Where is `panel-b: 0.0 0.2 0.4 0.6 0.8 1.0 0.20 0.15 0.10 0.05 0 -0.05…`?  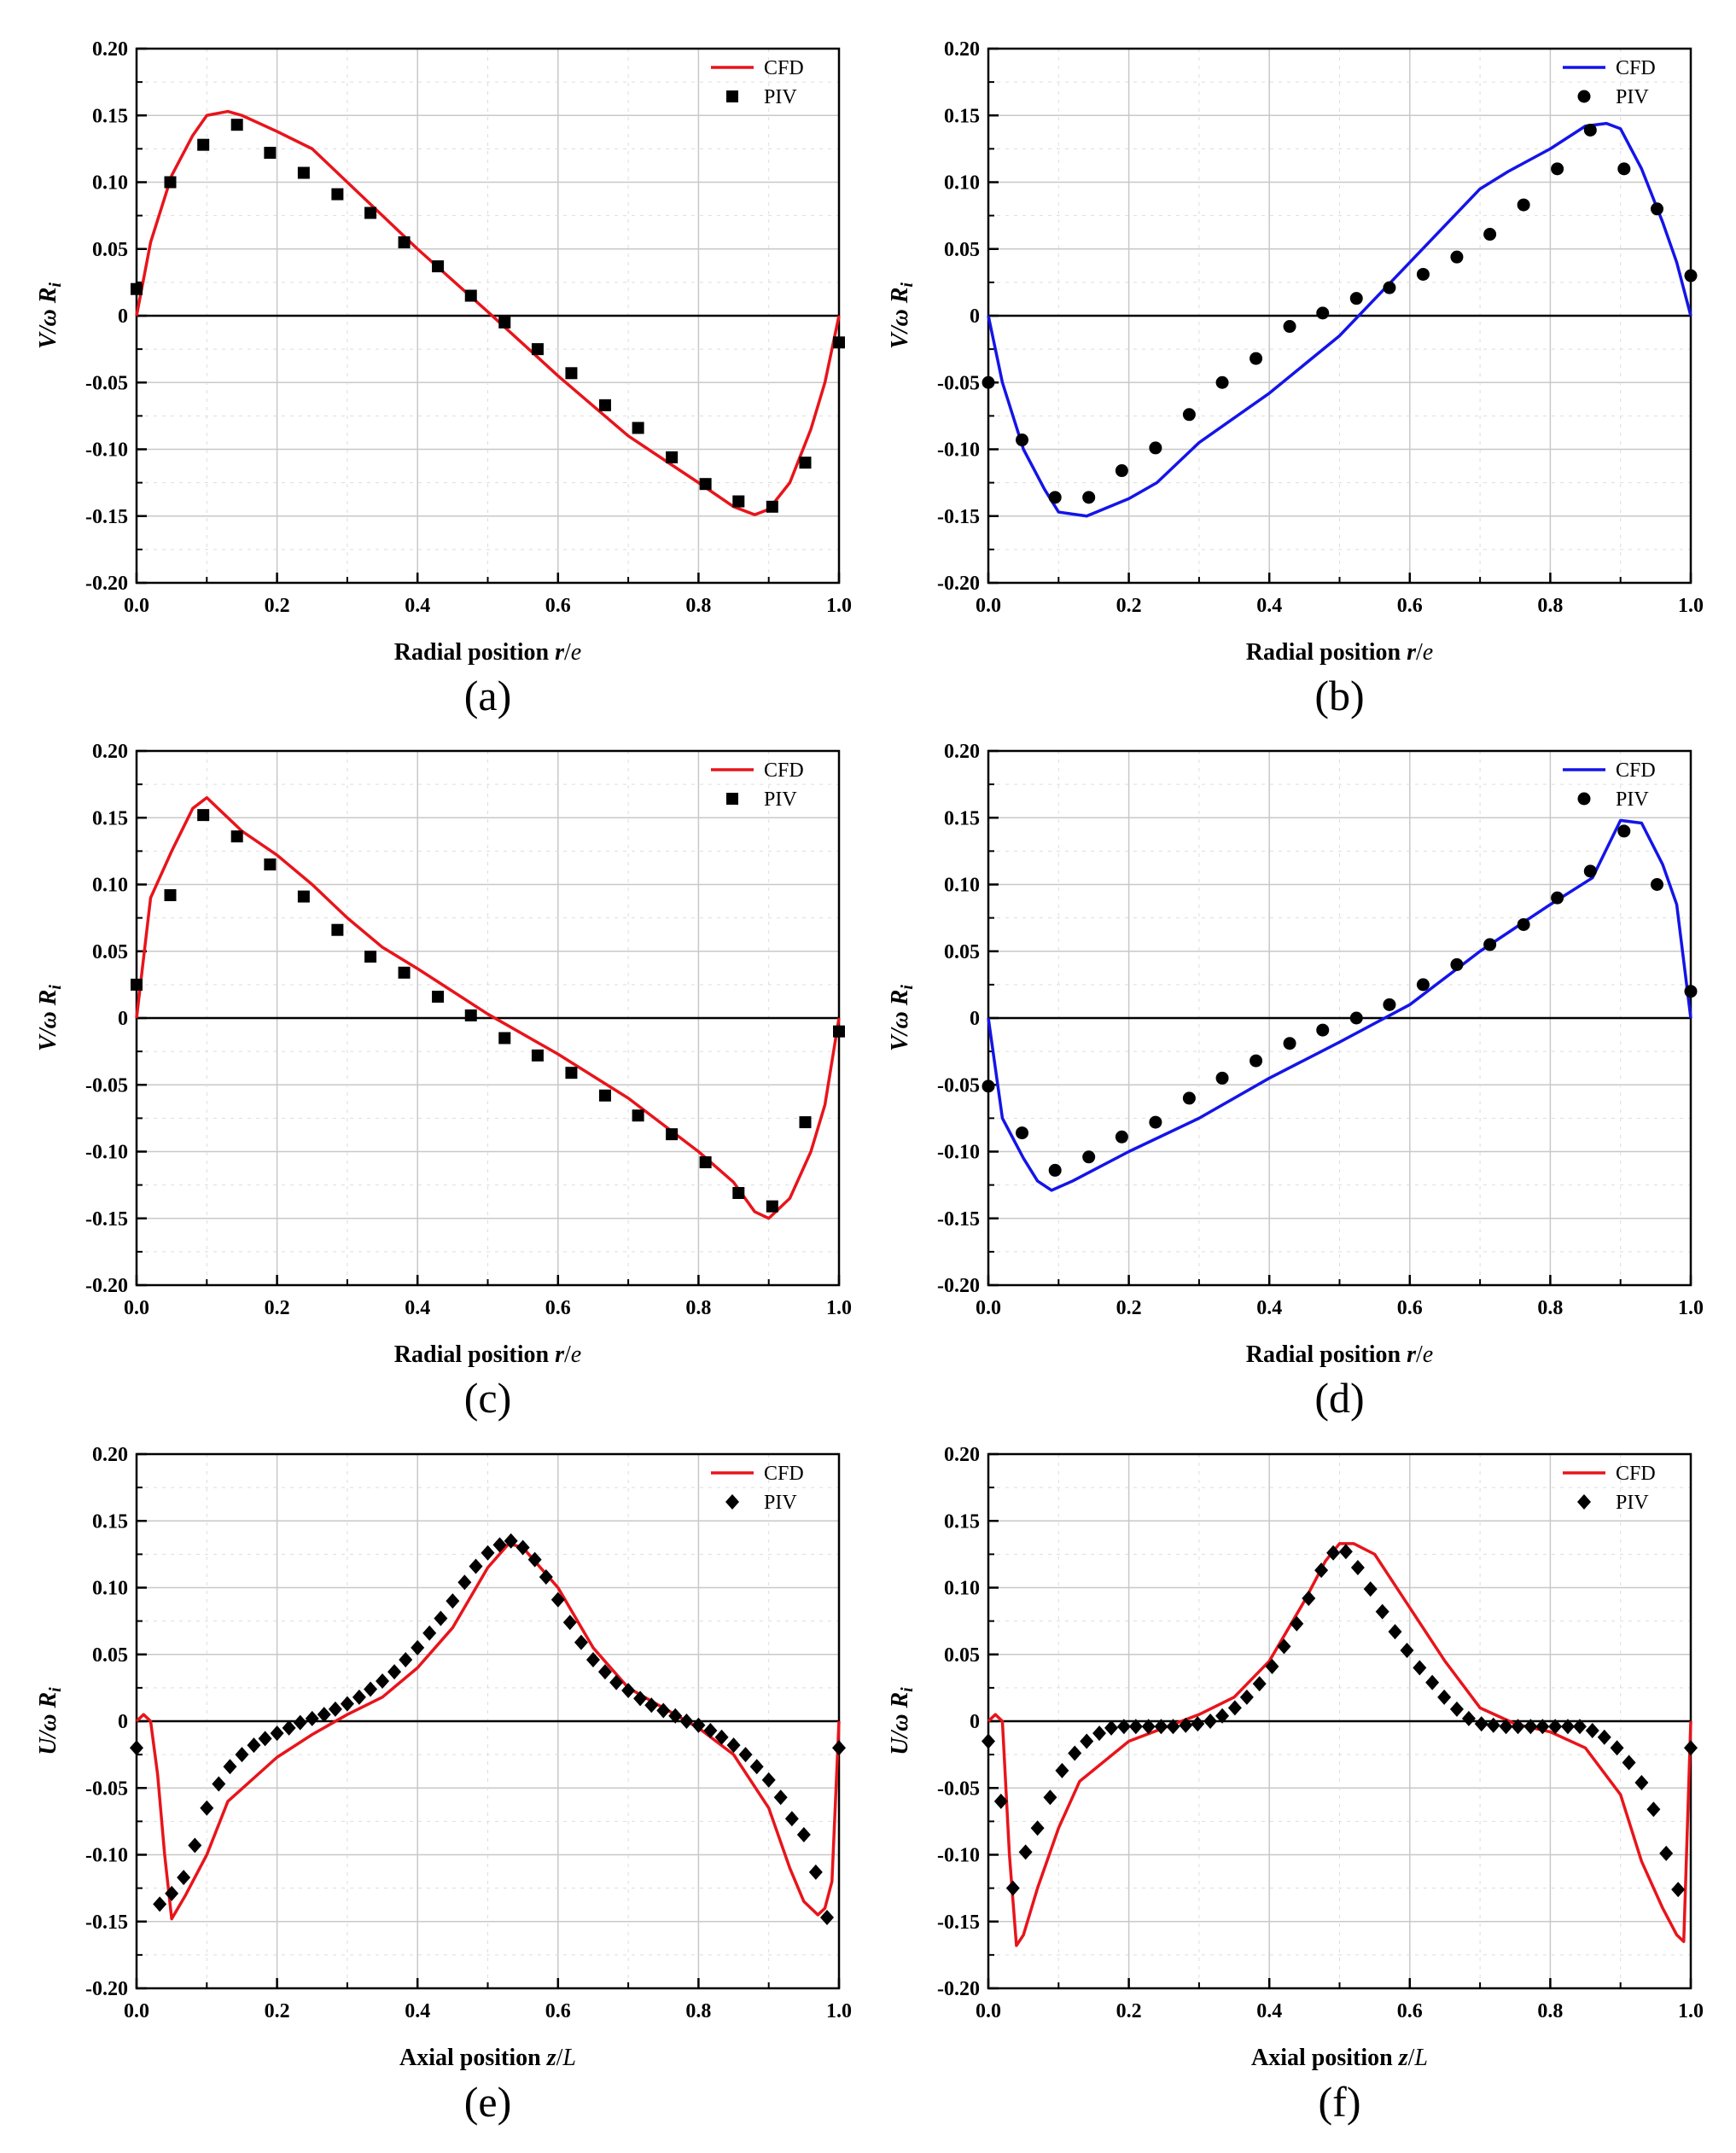
panel-b: 0.0 0.2 0.4 0.6 0.8 1.0 0.20 0.15 0.10 0.05 0 -0.05… is located at coordinates (1295, 378).